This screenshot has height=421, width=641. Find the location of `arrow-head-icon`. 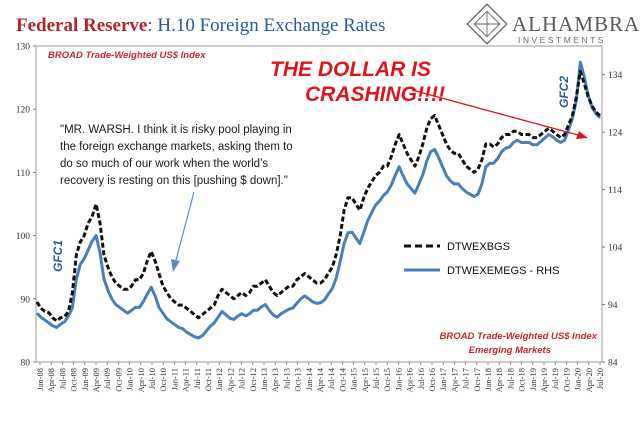

arrow-head-icon is located at coordinates (582, 135).